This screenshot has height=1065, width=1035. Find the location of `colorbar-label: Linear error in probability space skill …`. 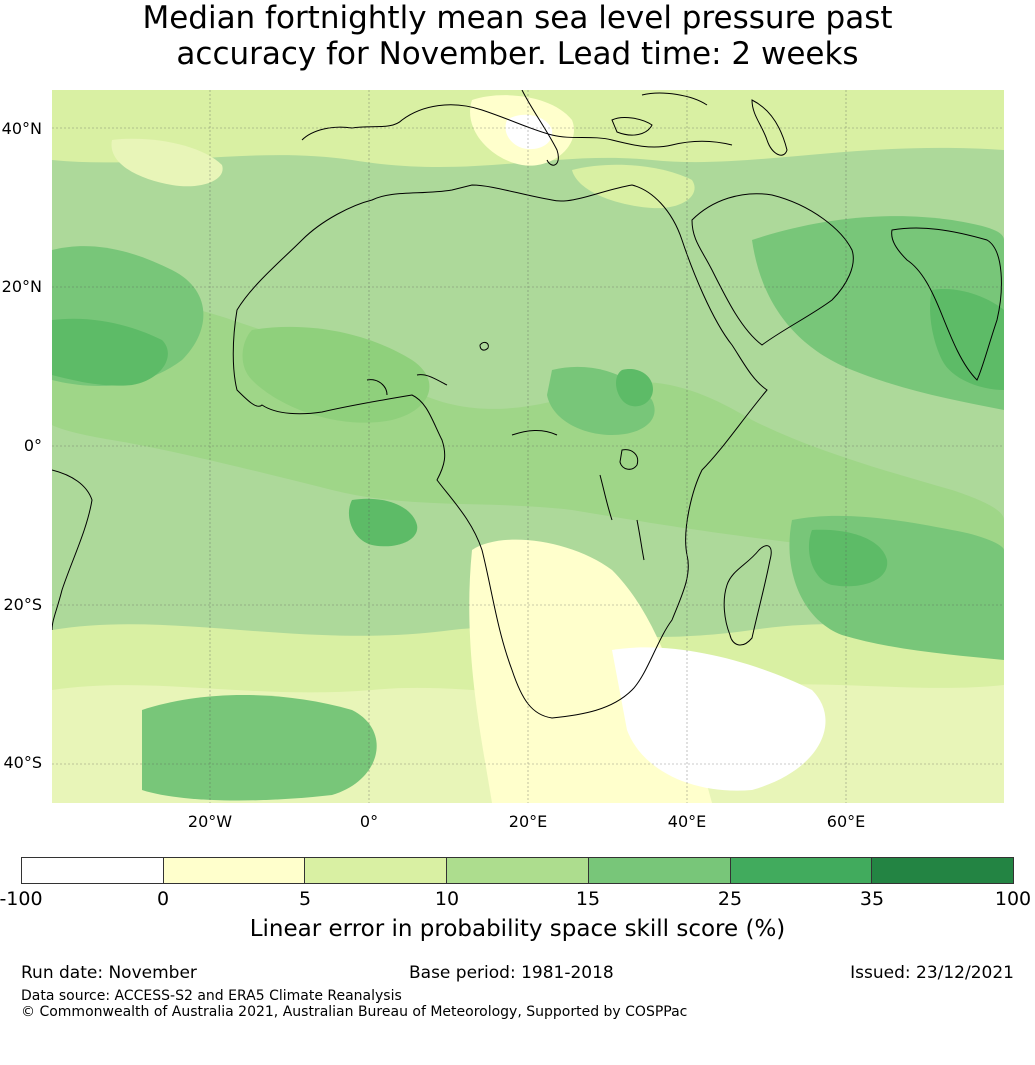

colorbar-label: Linear error in probability space skill … is located at coordinates (517, 929).